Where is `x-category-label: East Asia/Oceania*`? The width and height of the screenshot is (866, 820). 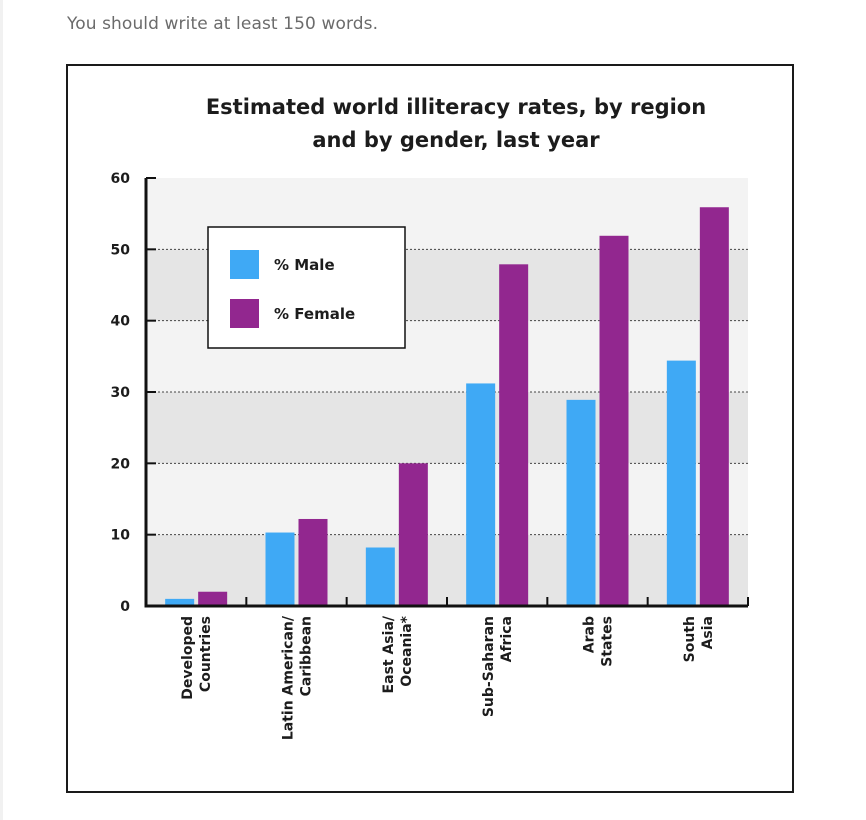
x-category-label: East Asia/Oceania* is located at coordinates (398, 654).